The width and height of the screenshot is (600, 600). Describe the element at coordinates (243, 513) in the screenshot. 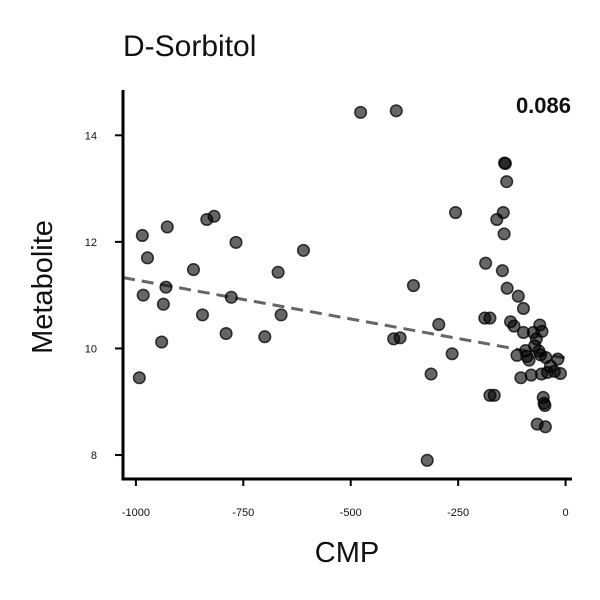

I see `x-tick-label: -750` at that location.